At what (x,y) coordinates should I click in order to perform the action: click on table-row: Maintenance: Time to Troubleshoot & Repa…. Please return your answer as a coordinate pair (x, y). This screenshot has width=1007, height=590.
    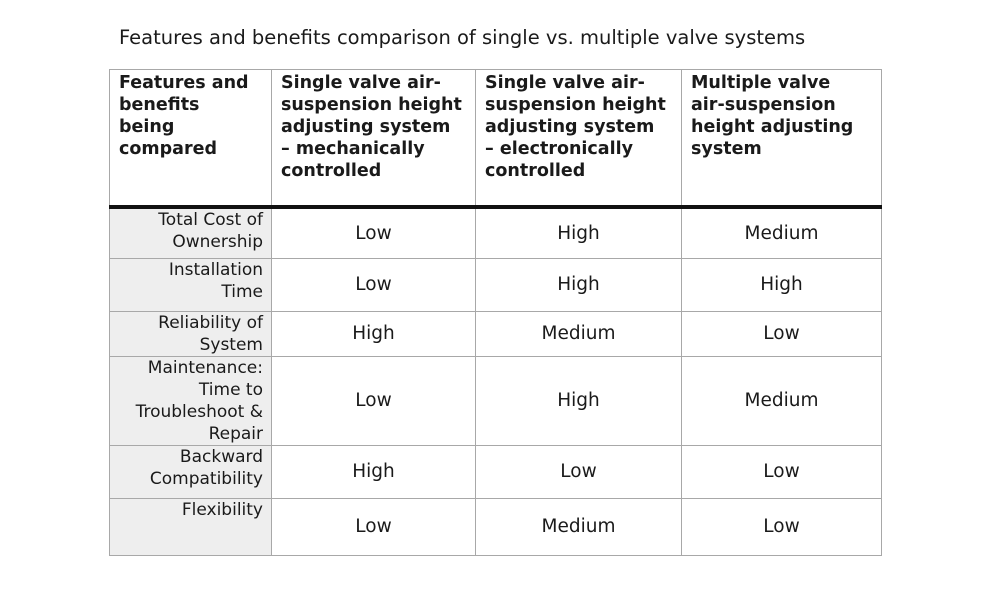
    Looking at the image, I should click on (495, 400).